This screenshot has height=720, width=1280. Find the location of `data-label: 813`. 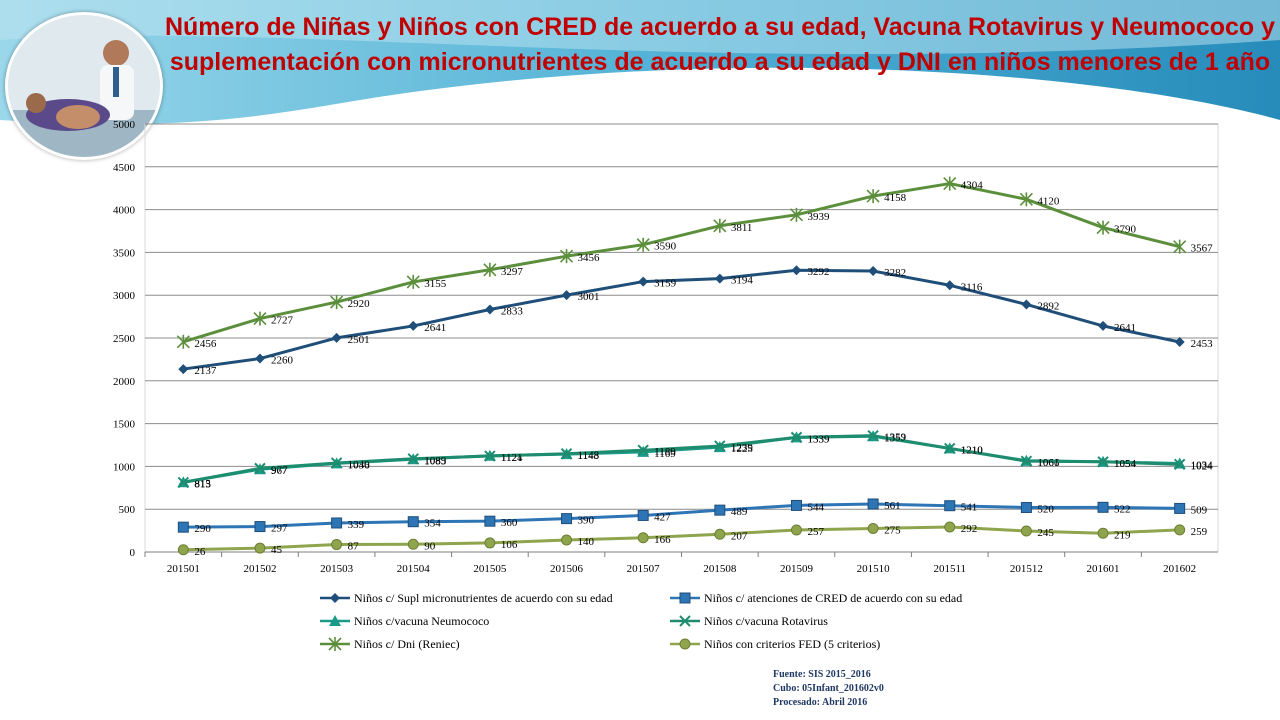

data-label: 813 is located at coordinates (202, 484).